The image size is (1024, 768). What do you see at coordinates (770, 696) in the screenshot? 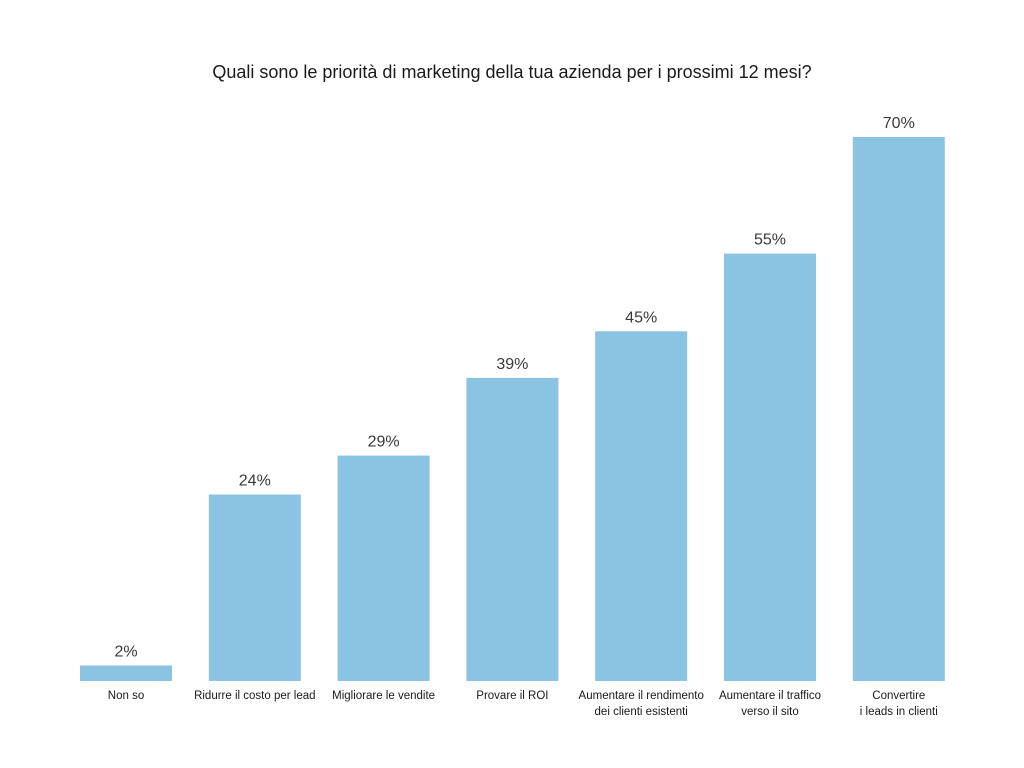
I see `tick-label: Aumentare il traffico` at bounding box center [770, 696].